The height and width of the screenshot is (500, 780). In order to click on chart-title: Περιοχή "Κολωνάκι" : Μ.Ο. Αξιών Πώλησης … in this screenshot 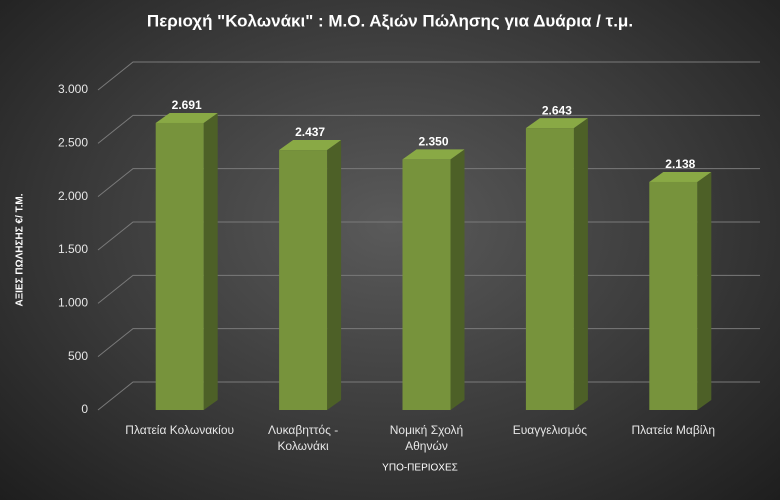, I will do `click(390, 20)`.